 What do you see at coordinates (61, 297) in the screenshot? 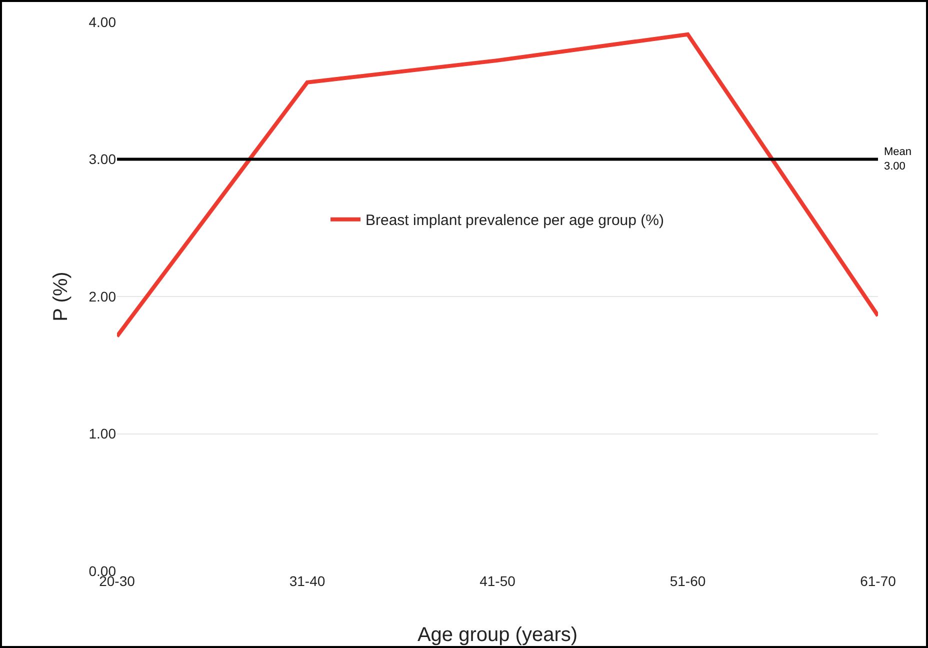
I see `y-axis-title: P (%)` at bounding box center [61, 297].